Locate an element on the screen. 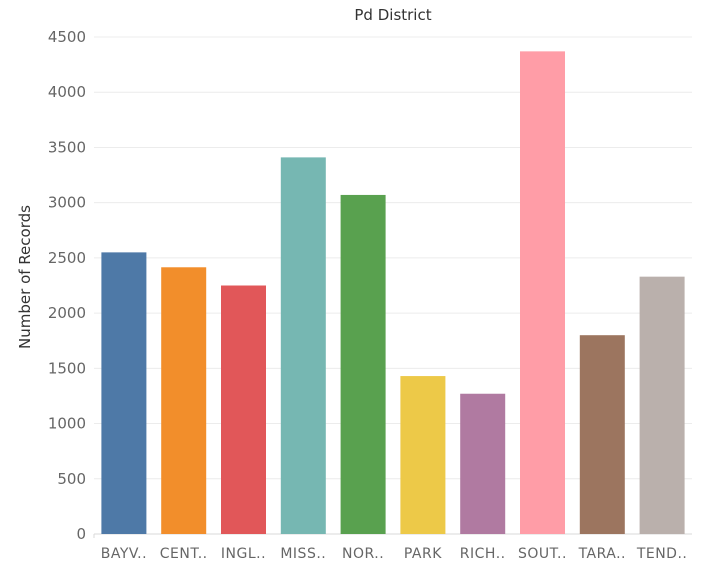 The width and height of the screenshot is (724, 574). y-tick-label: 1500 is located at coordinates (67, 368).